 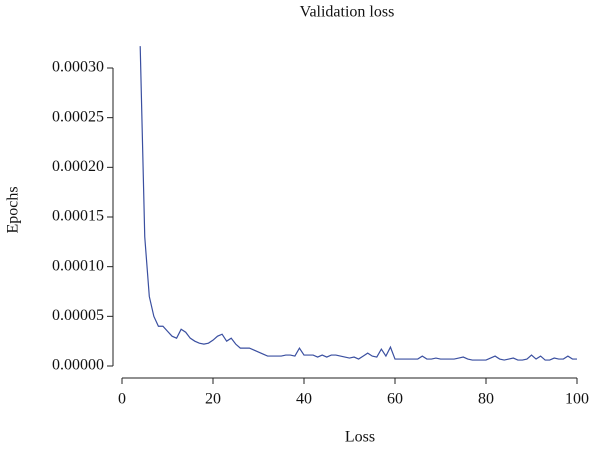 What do you see at coordinates (78, 116) in the screenshot?
I see `y-tick-label: 0.00025` at bounding box center [78, 116].